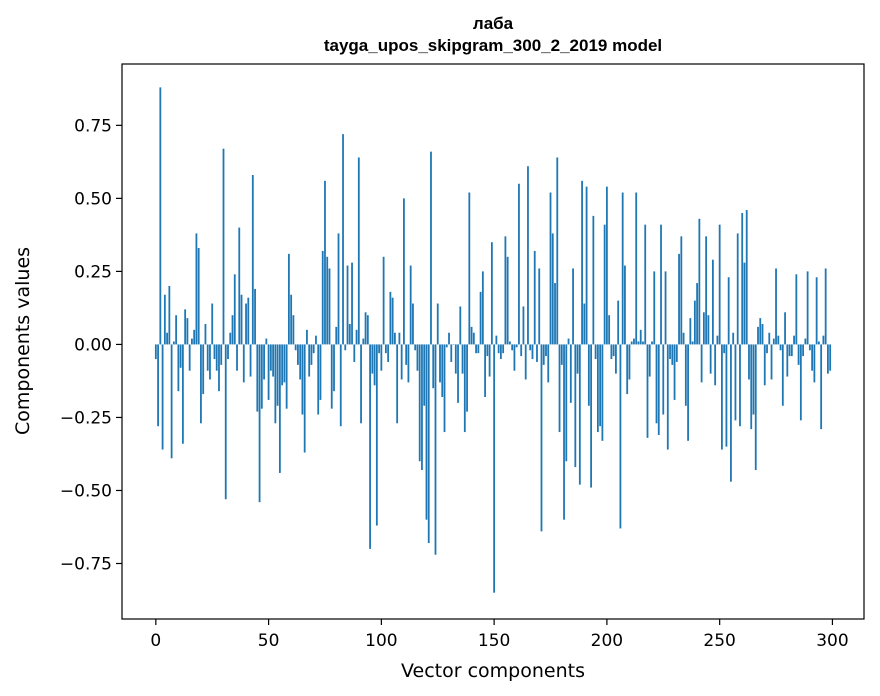  I want to click on y-tick-label: −0.25, so click(86, 418).